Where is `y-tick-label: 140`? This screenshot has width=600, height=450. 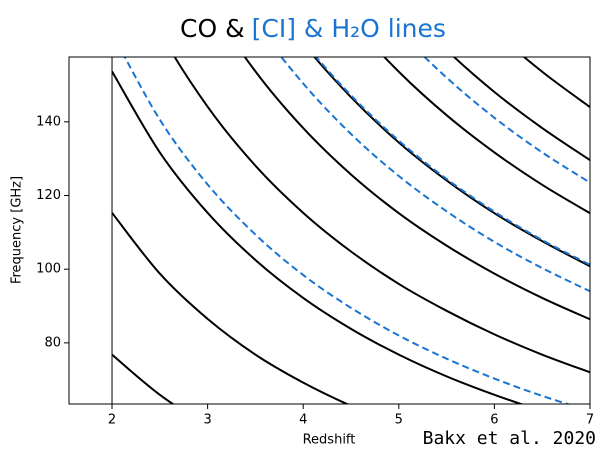 y-tick-label: 140 is located at coordinates (48, 121).